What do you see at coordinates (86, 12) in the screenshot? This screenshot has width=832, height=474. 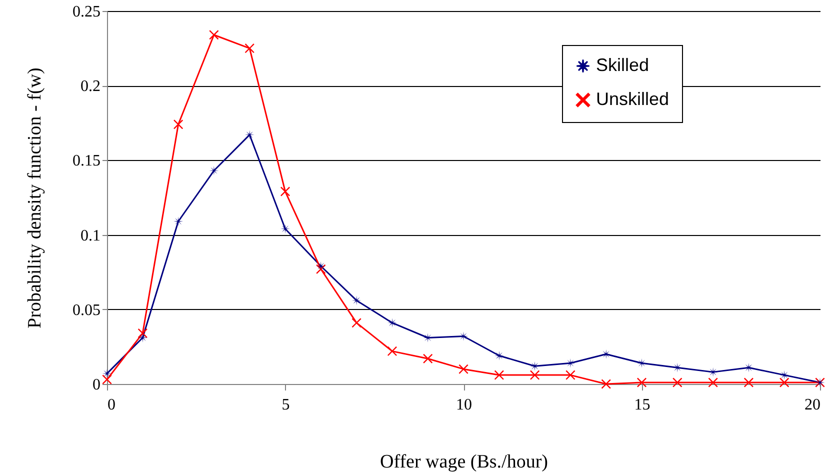 I see `y-tick-label: 0.25` at bounding box center [86, 12].